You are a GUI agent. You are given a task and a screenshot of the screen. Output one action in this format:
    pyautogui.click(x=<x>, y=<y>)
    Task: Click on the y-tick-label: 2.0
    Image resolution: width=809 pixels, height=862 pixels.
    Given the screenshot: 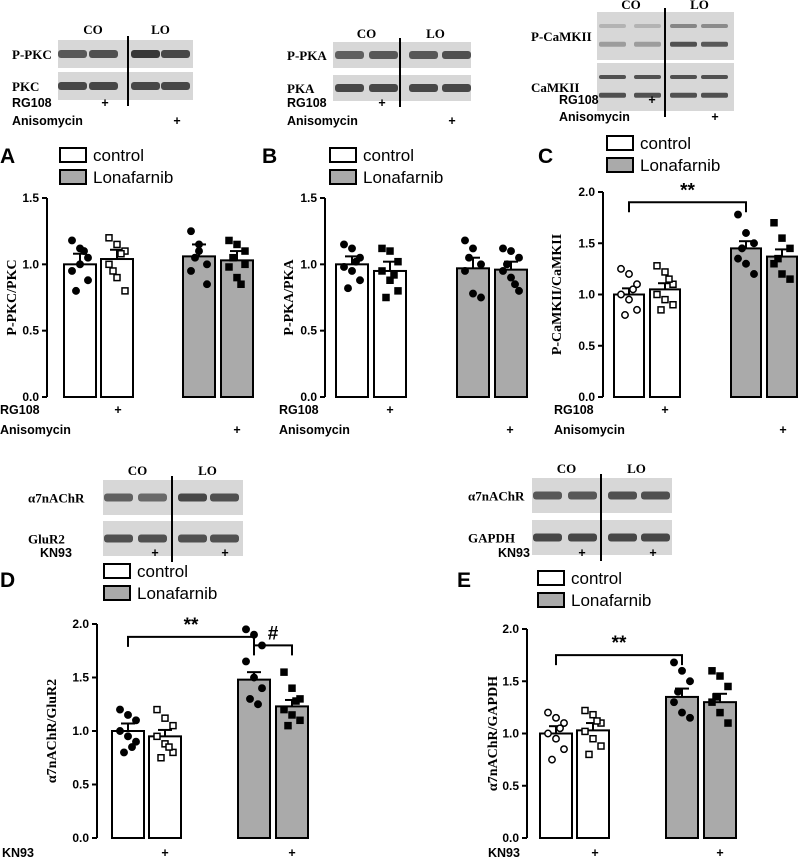 What is the action you would take?
    pyautogui.click(x=510, y=629)
    